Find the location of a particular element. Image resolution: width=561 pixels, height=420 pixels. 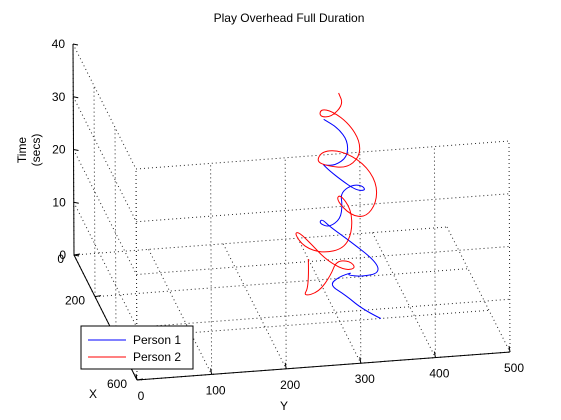

x-axis-label: X is located at coordinates (93, 394).